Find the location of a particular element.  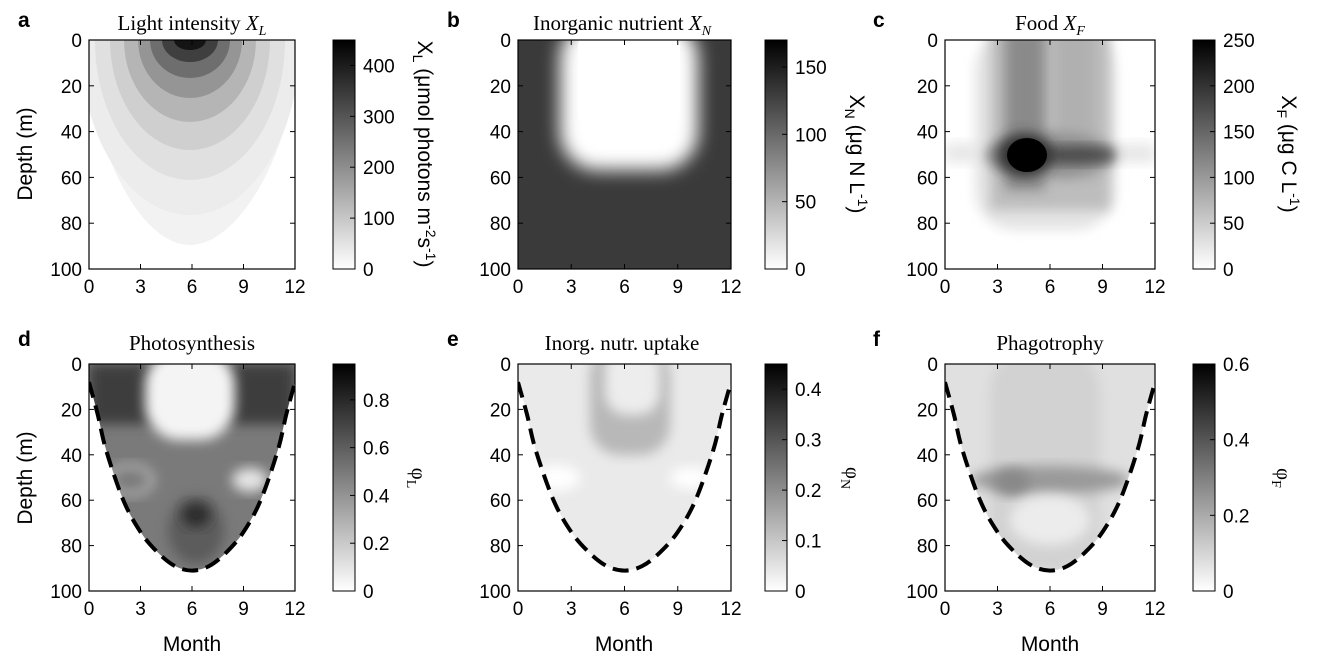

panel-d-xlabel: Month is located at coordinates (192, 644).